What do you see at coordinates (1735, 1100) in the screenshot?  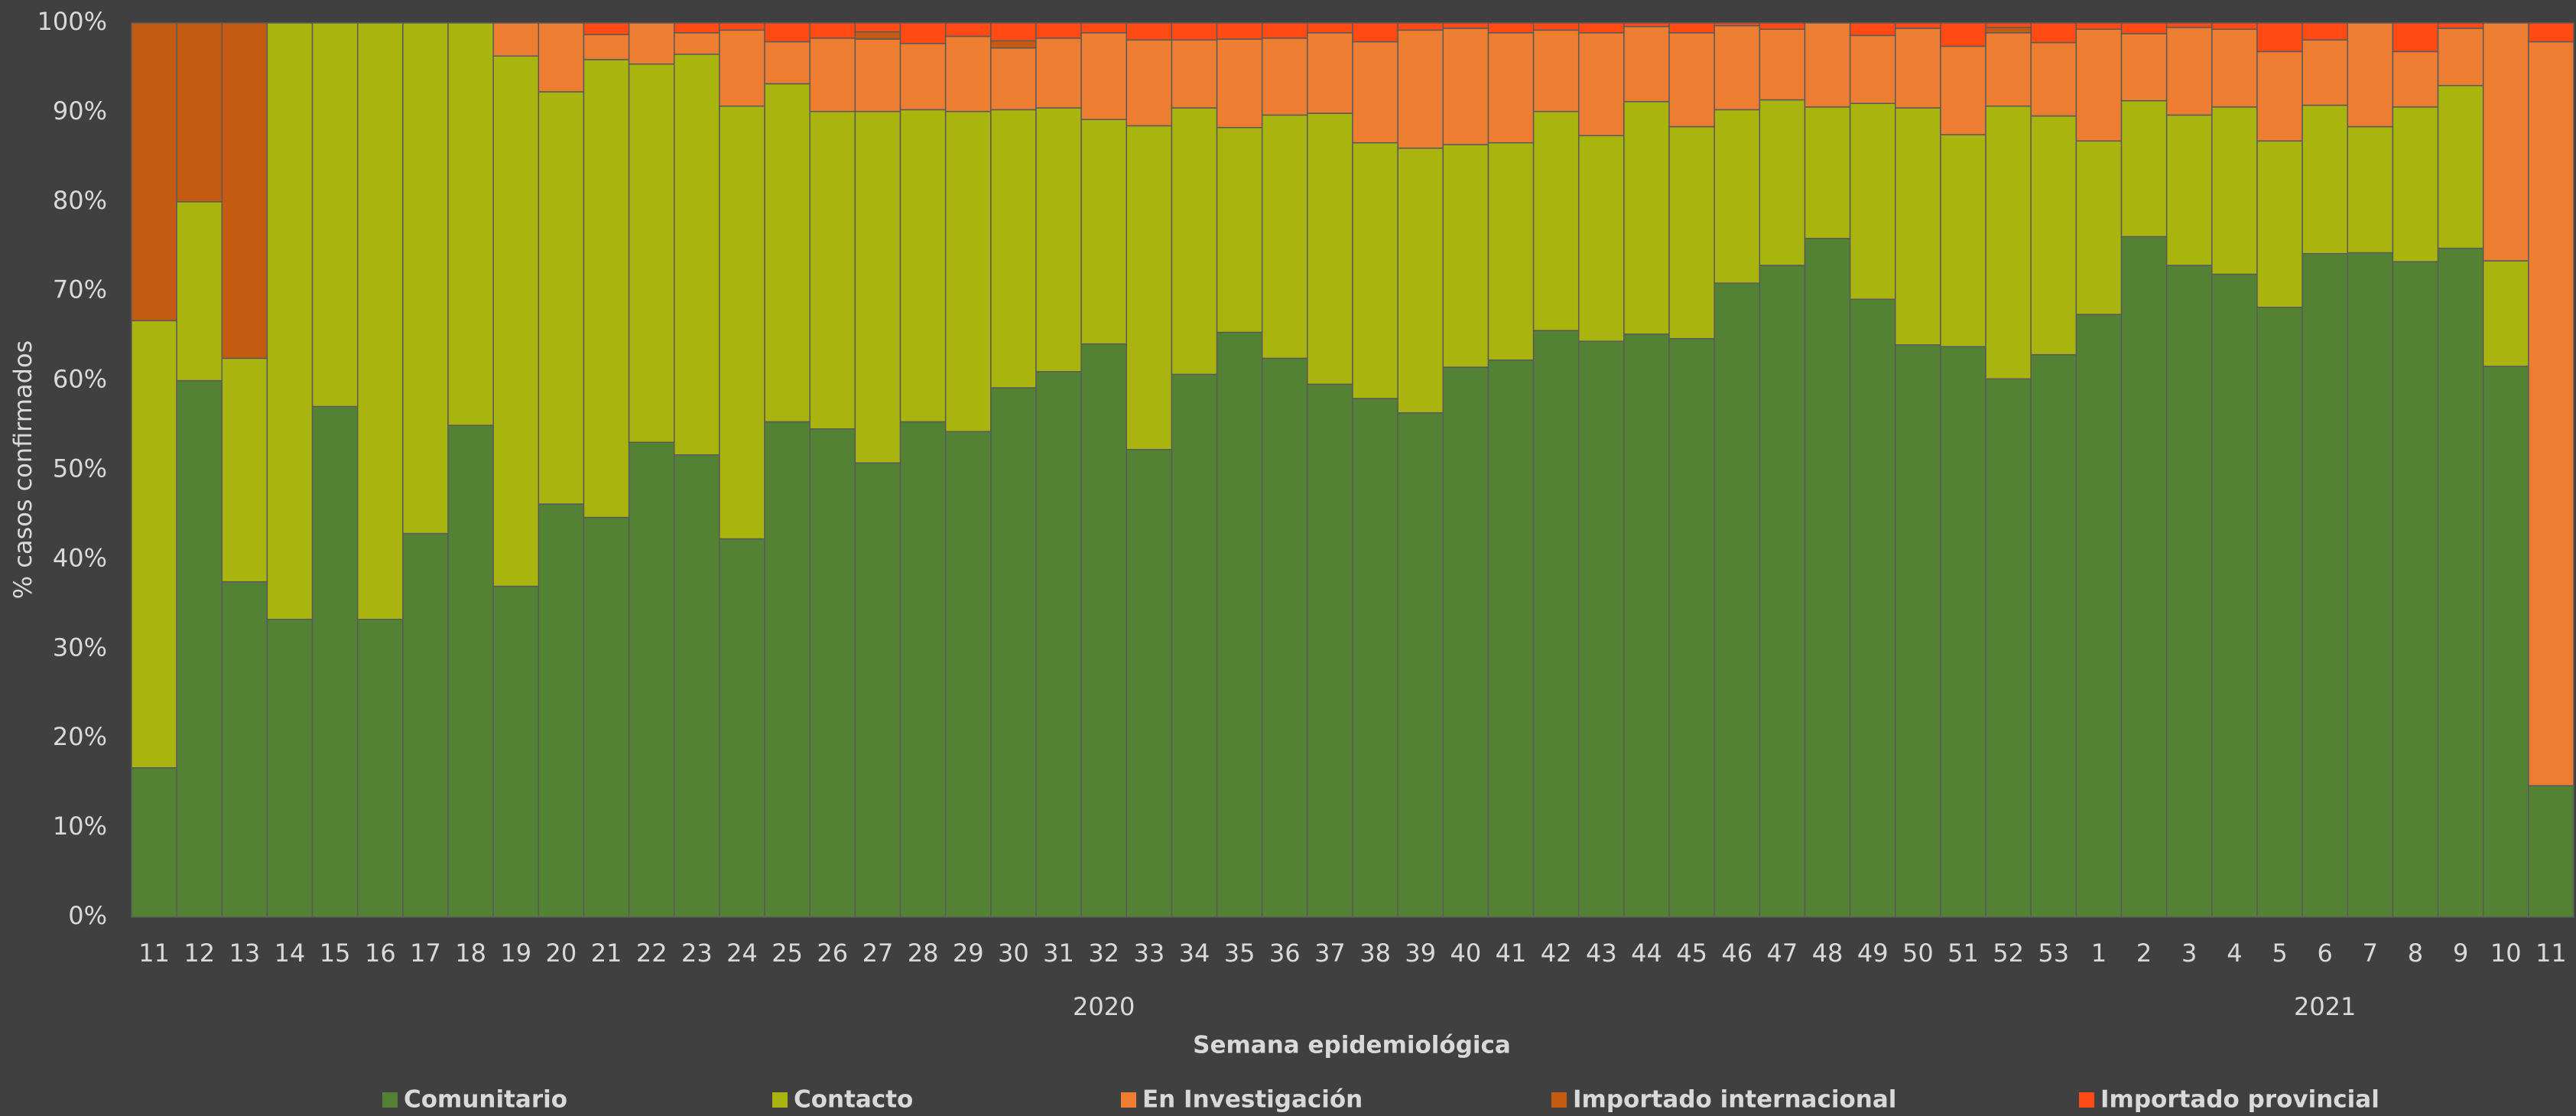 I see `legend-label: Importado internacional` at bounding box center [1735, 1100].